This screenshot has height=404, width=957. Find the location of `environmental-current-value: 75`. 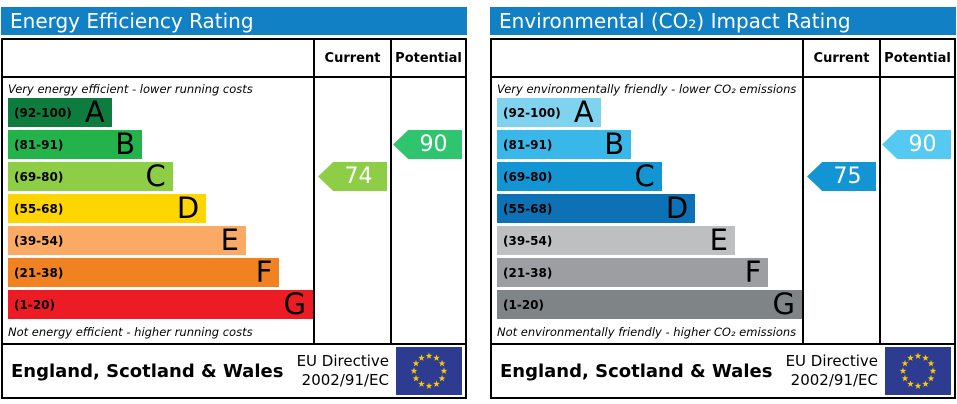

environmental-current-value: 75 is located at coordinates (847, 176).